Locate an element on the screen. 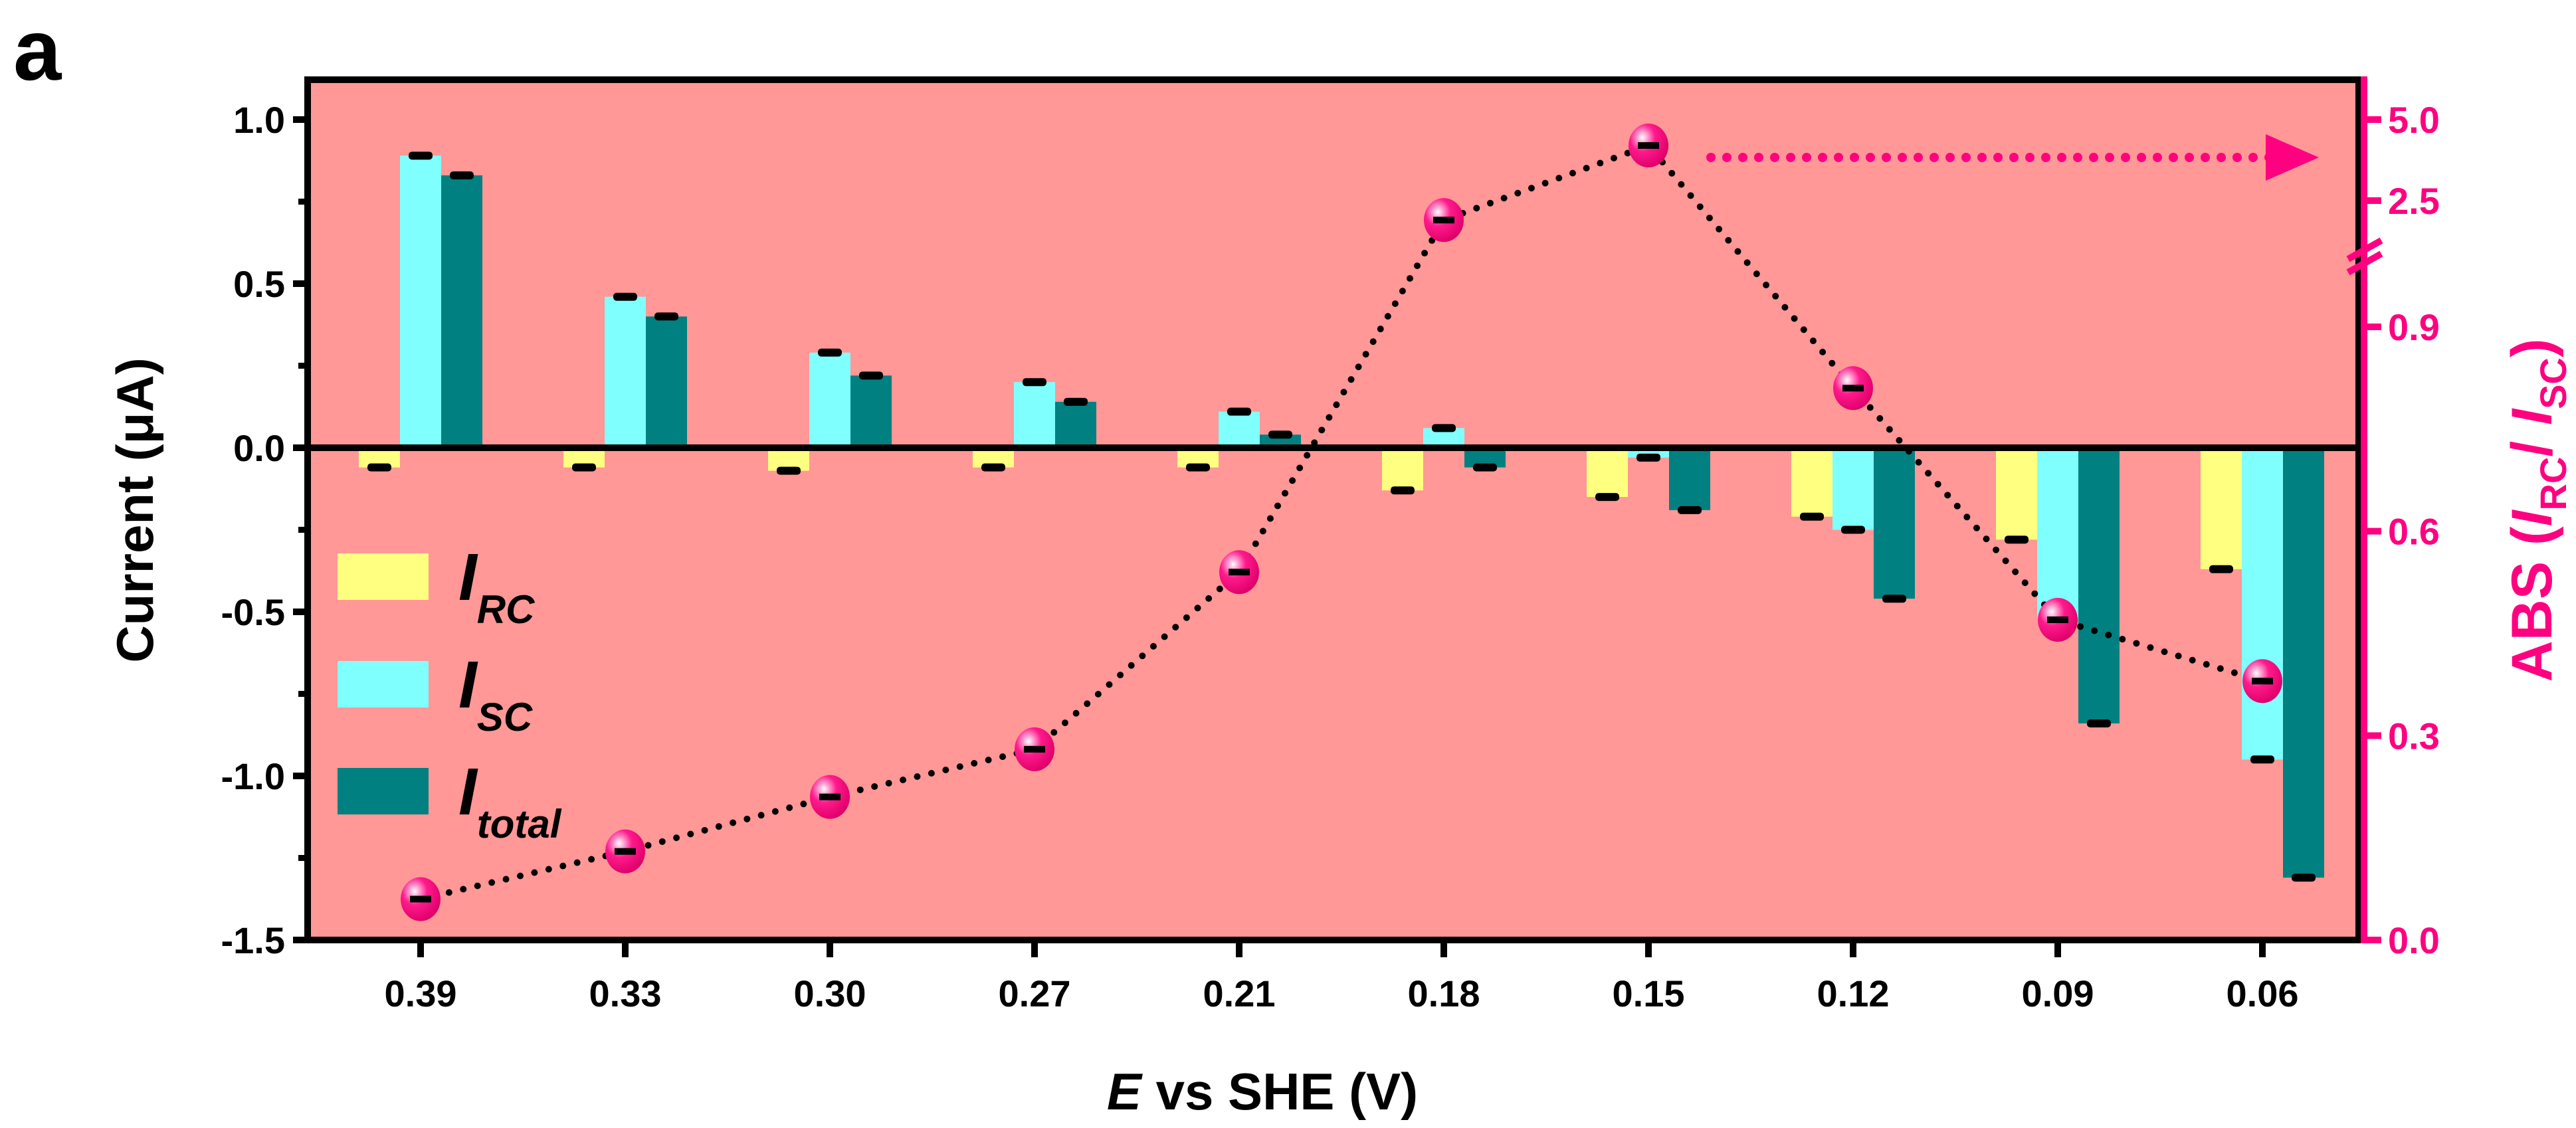 Image resolution: width=2576 pixels, height=1128 pixels. x-tick-label: 0.15 is located at coordinates (1649, 993).